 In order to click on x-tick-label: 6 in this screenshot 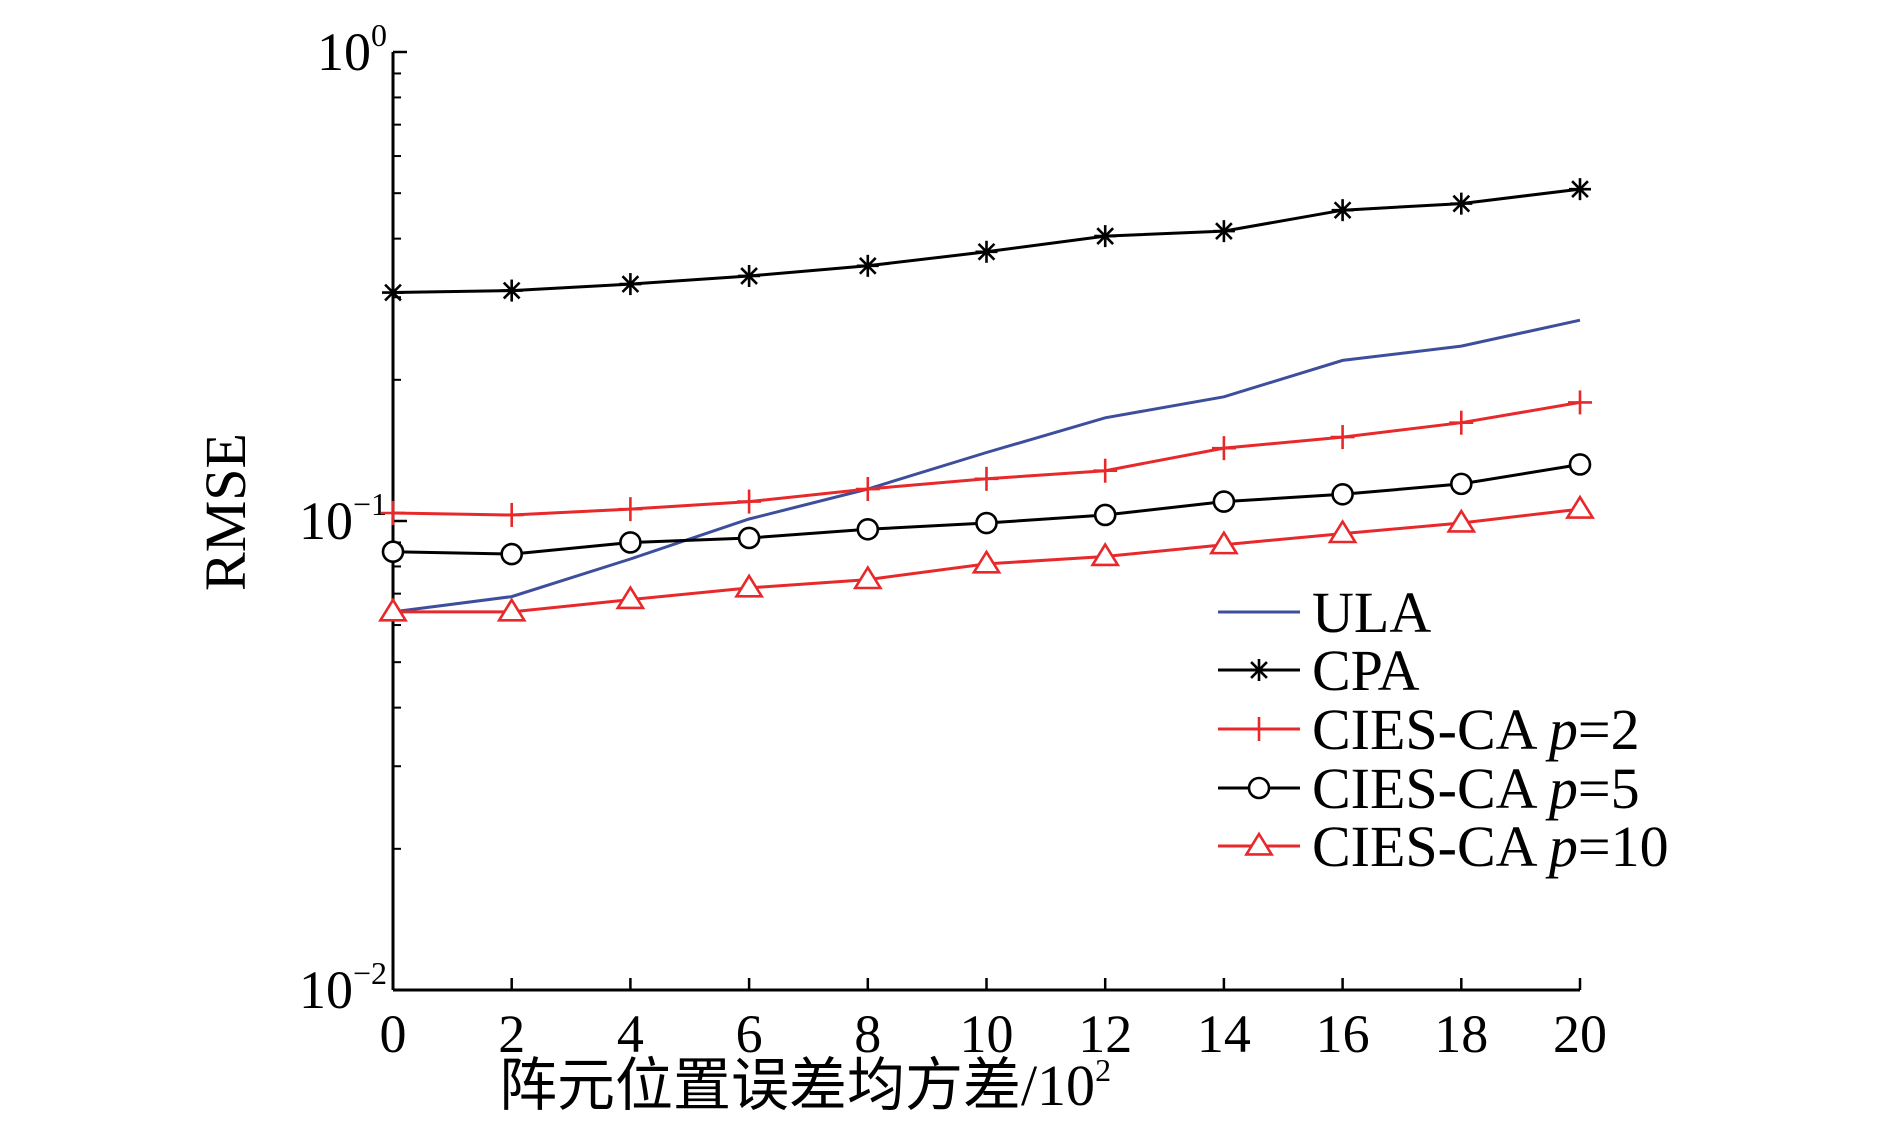, I will do `click(749, 1034)`.